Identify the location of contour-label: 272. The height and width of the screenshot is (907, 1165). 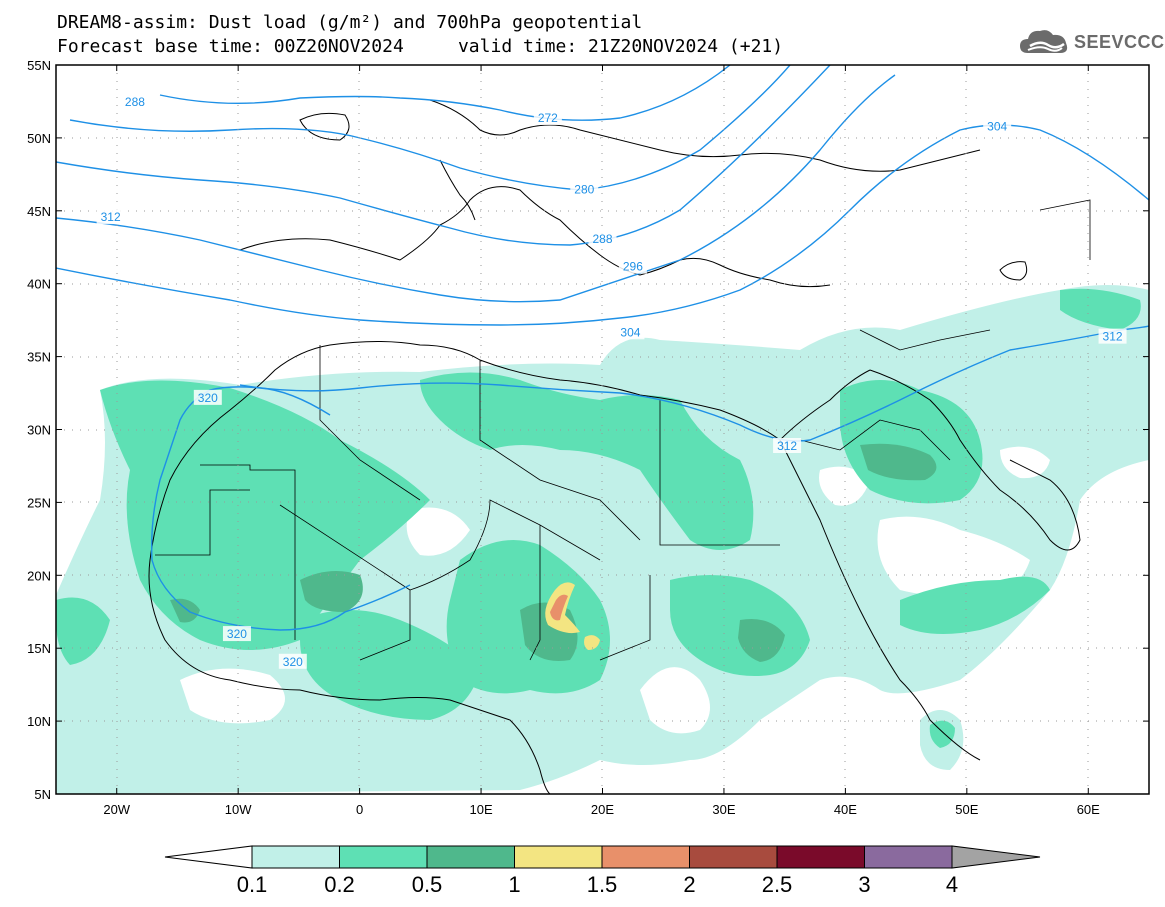
(548, 118).